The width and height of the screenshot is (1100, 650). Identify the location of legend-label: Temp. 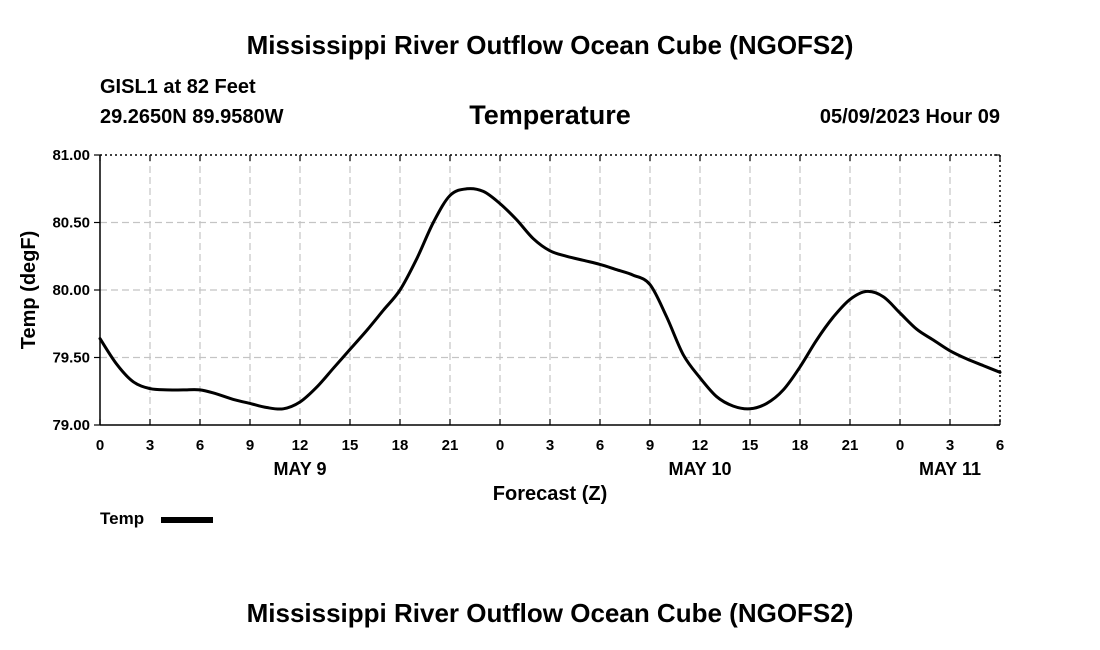
(122, 518).